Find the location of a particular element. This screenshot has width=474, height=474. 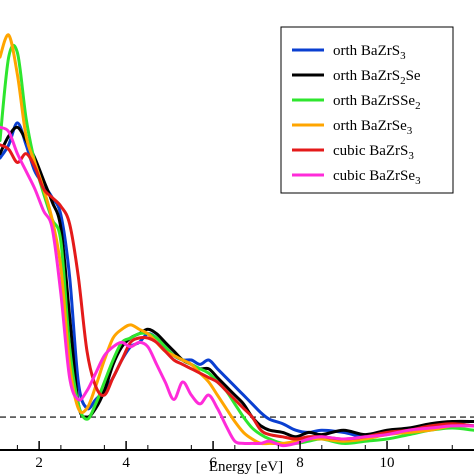

legend-label-4: orth BaZrSe3 is located at coordinates (373, 127).